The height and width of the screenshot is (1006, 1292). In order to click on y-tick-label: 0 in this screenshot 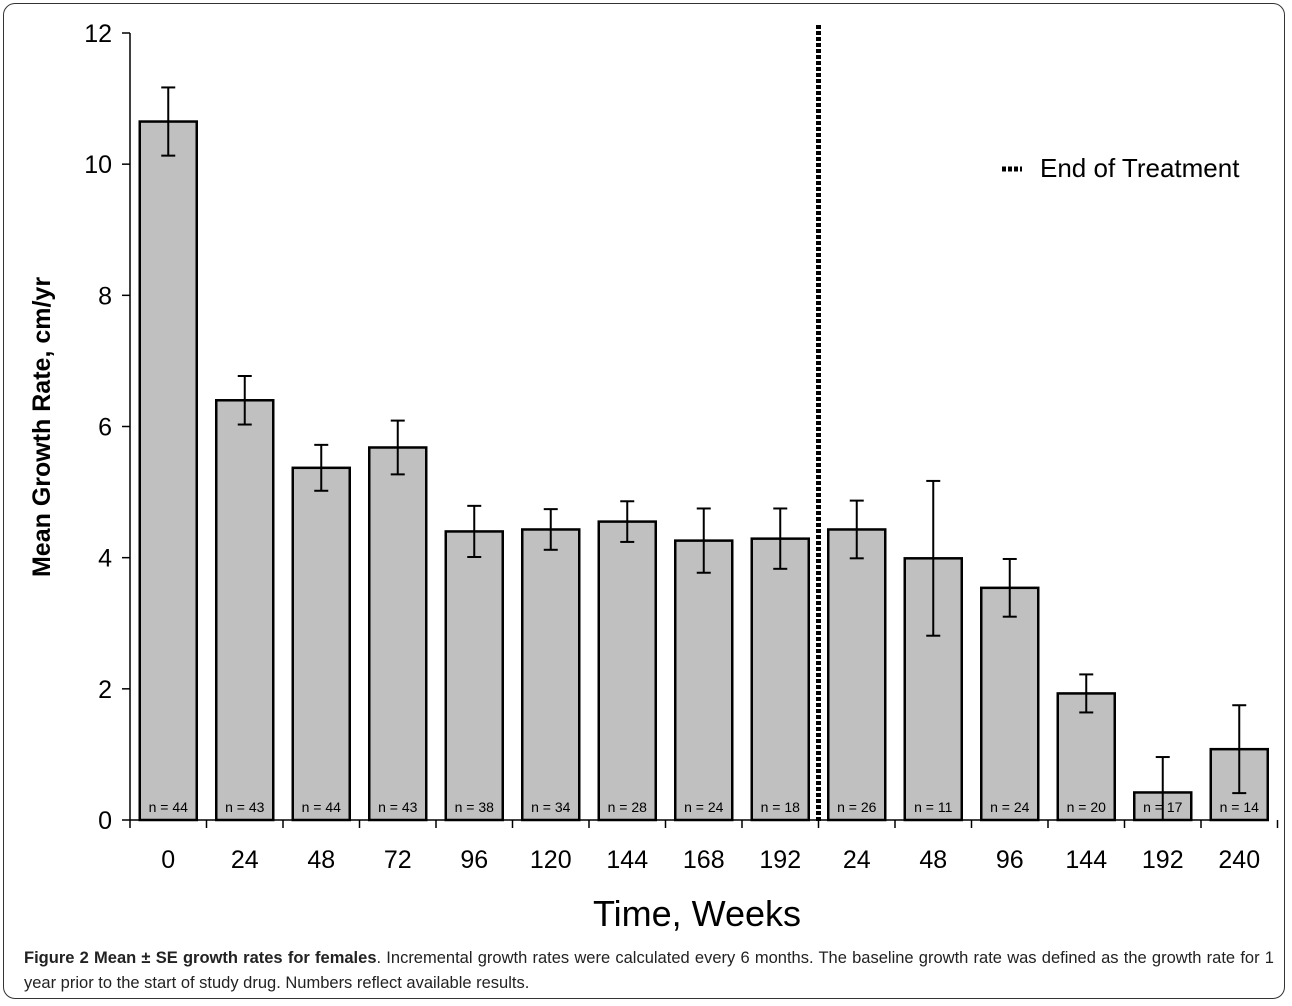, I will do `click(105, 821)`.